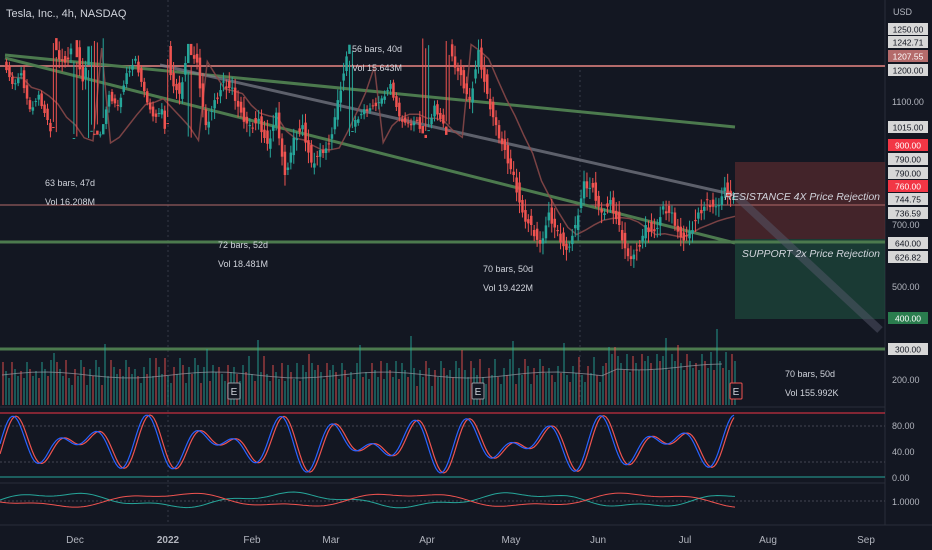 This screenshot has width=932, height=550. Describe the element at coordinates (908, 56) in the screenshot. I see `price-label-box` at that location.